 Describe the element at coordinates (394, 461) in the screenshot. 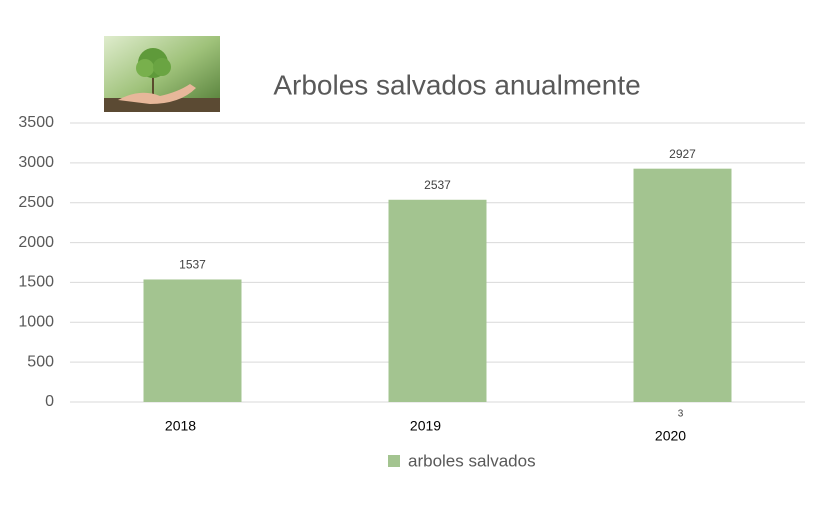

I see `legend-swatch` at that location.